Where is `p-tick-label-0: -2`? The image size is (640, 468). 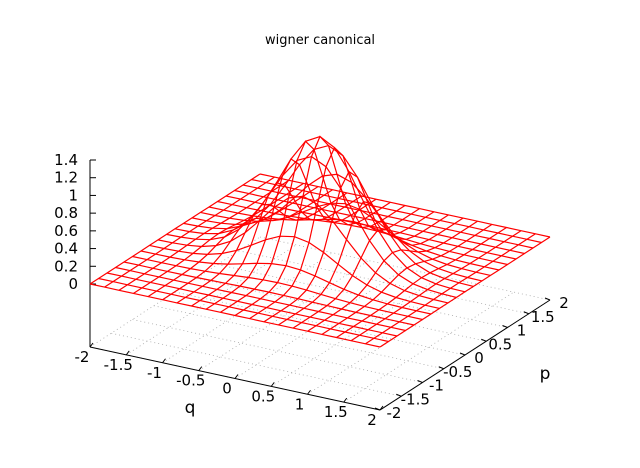
p-tick-label-0: -2 is located at coordinates (394, 413).